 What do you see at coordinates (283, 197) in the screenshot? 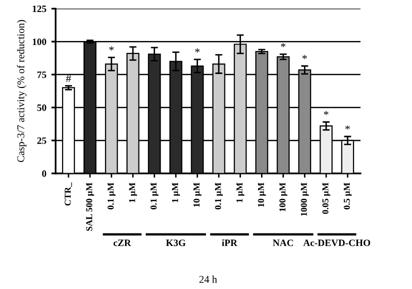
I see `x-tick-label: 100 µM` at bounding box center [283, 197].